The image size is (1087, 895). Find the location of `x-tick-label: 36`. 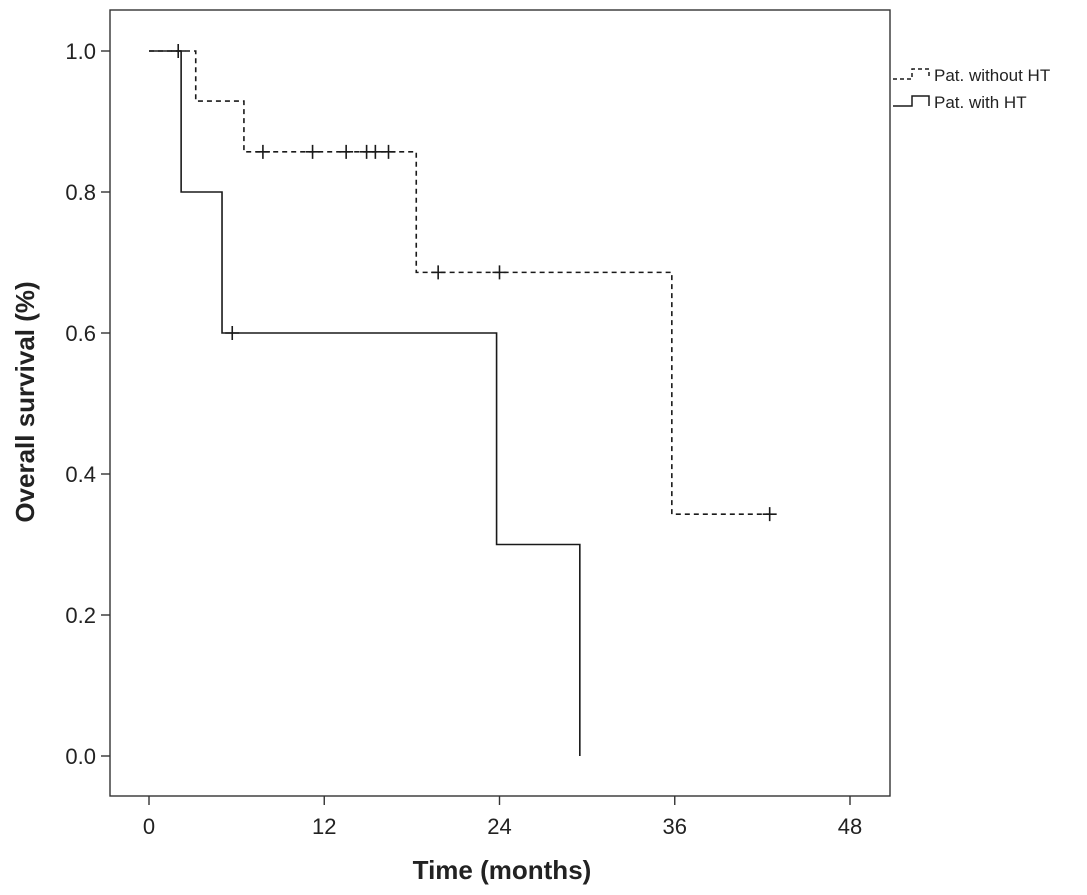

x-tick-label: 36 is located at coordinates (675, 826).